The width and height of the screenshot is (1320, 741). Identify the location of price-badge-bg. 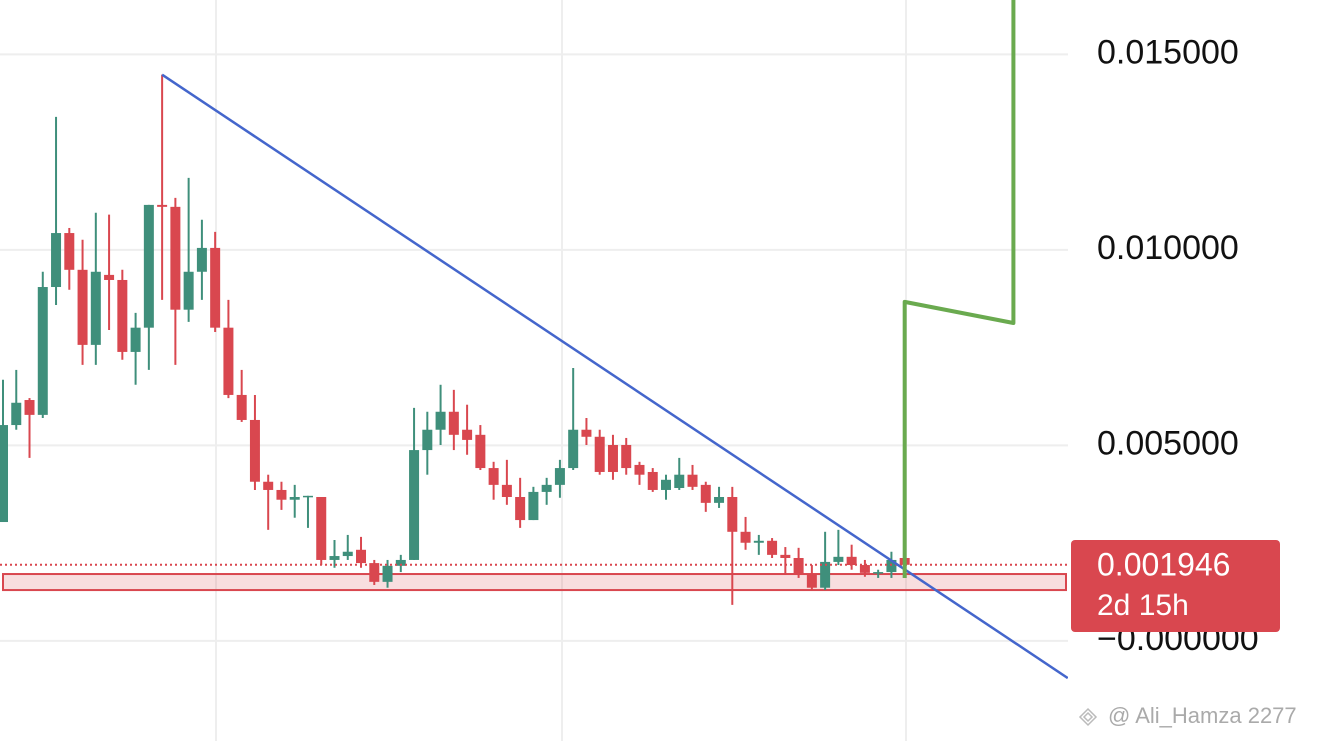
(1175, 586).